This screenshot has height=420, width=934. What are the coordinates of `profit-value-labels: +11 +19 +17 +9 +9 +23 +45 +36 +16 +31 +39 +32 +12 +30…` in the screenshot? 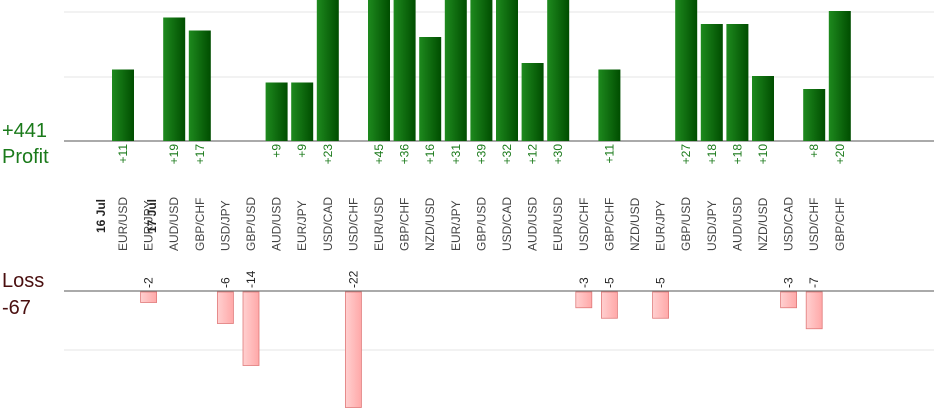 It's located at (481, 154).